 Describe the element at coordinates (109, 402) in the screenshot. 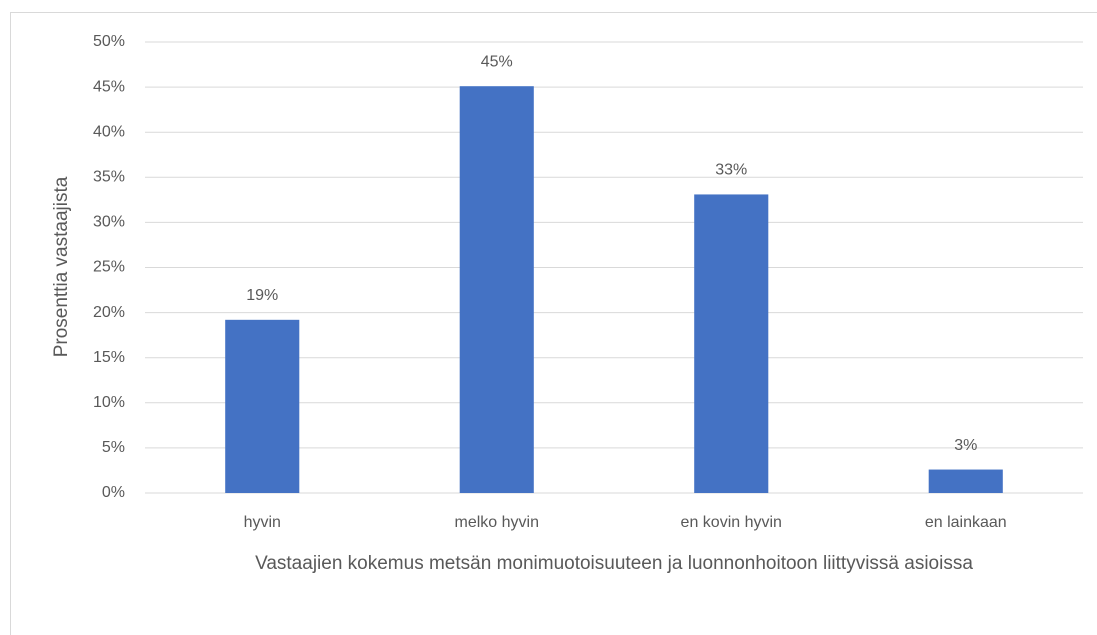

I see `y-tick-label: 10%` at that location.